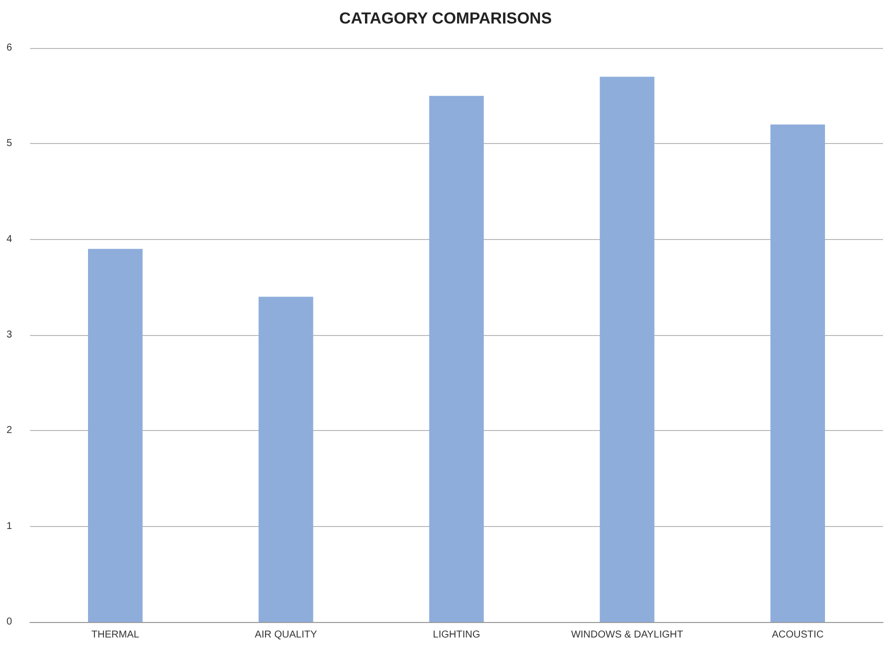 The image size is (891, 645). Describe the element at coordinates (9, 335) in the screenshot. I see `y-tick-label: 3` at that location.